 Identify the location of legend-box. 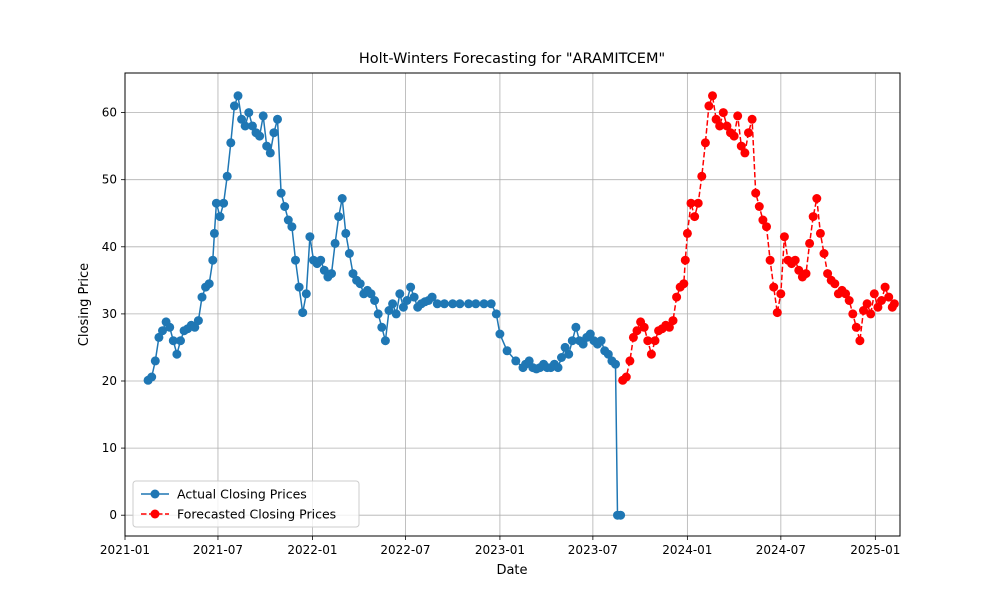
(246, 504).